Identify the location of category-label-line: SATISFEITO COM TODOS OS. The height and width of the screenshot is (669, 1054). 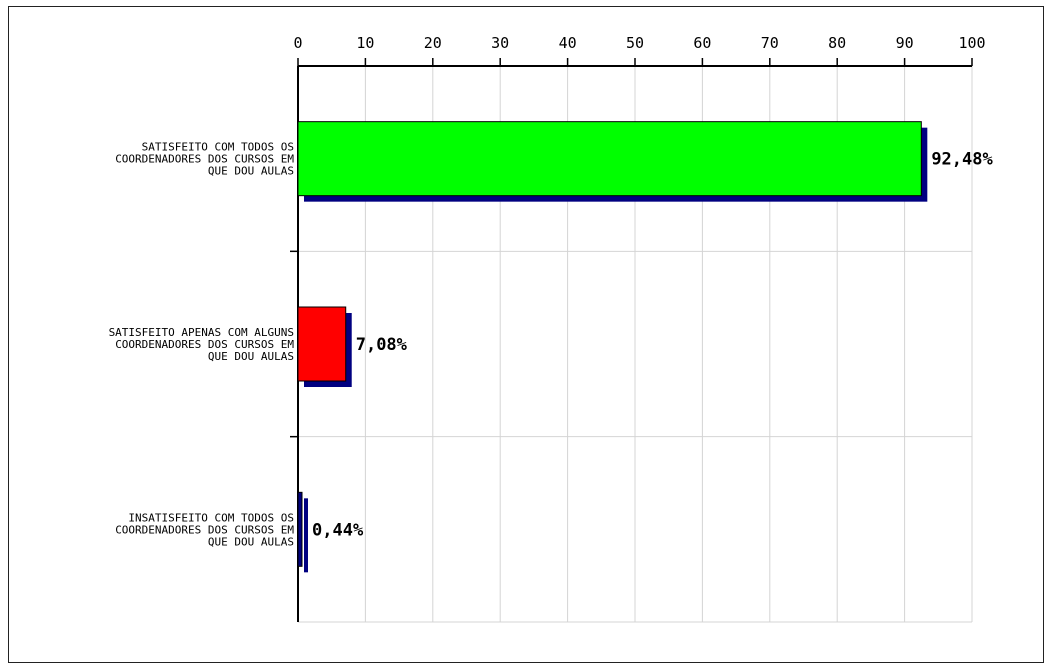
(218, 147).